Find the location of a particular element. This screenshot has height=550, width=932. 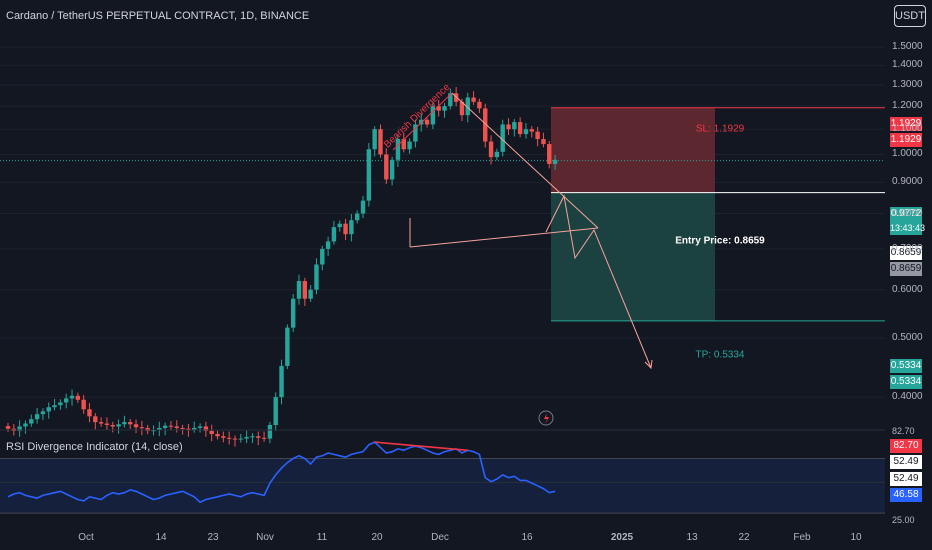

sl-label: SL: 1.1929 is located at coordinates (720, 129).